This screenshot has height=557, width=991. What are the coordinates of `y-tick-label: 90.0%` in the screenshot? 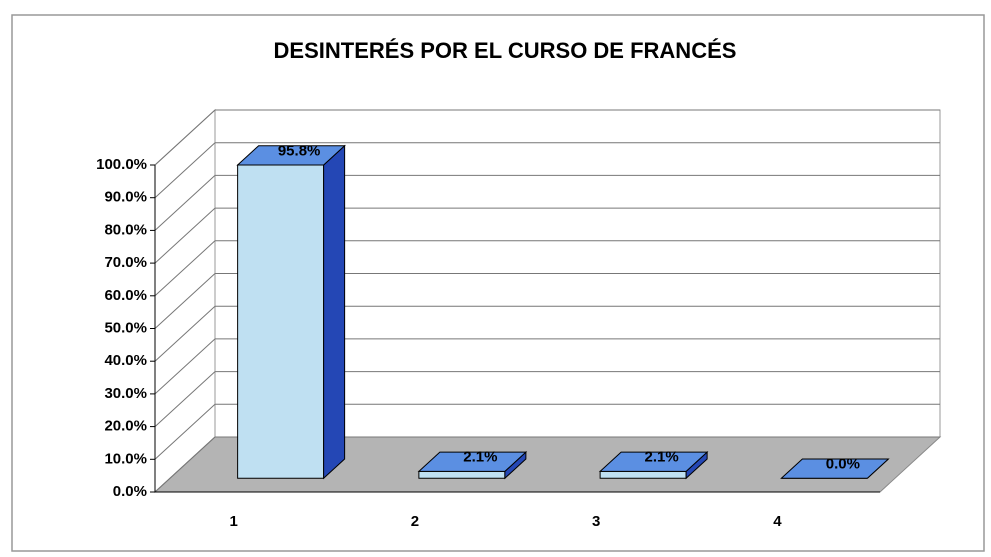 It's located at (125, 197).